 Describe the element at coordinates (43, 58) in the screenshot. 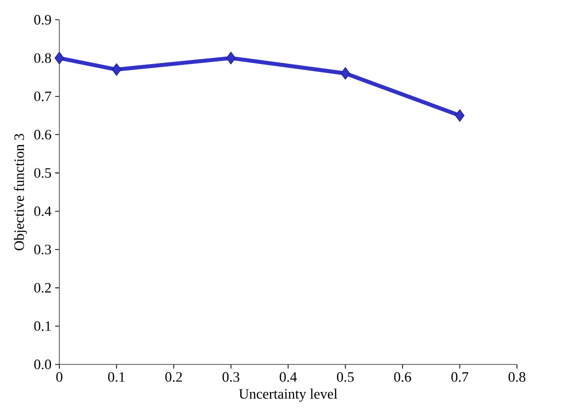

I see `y-tick-label: 0.8` at that location.